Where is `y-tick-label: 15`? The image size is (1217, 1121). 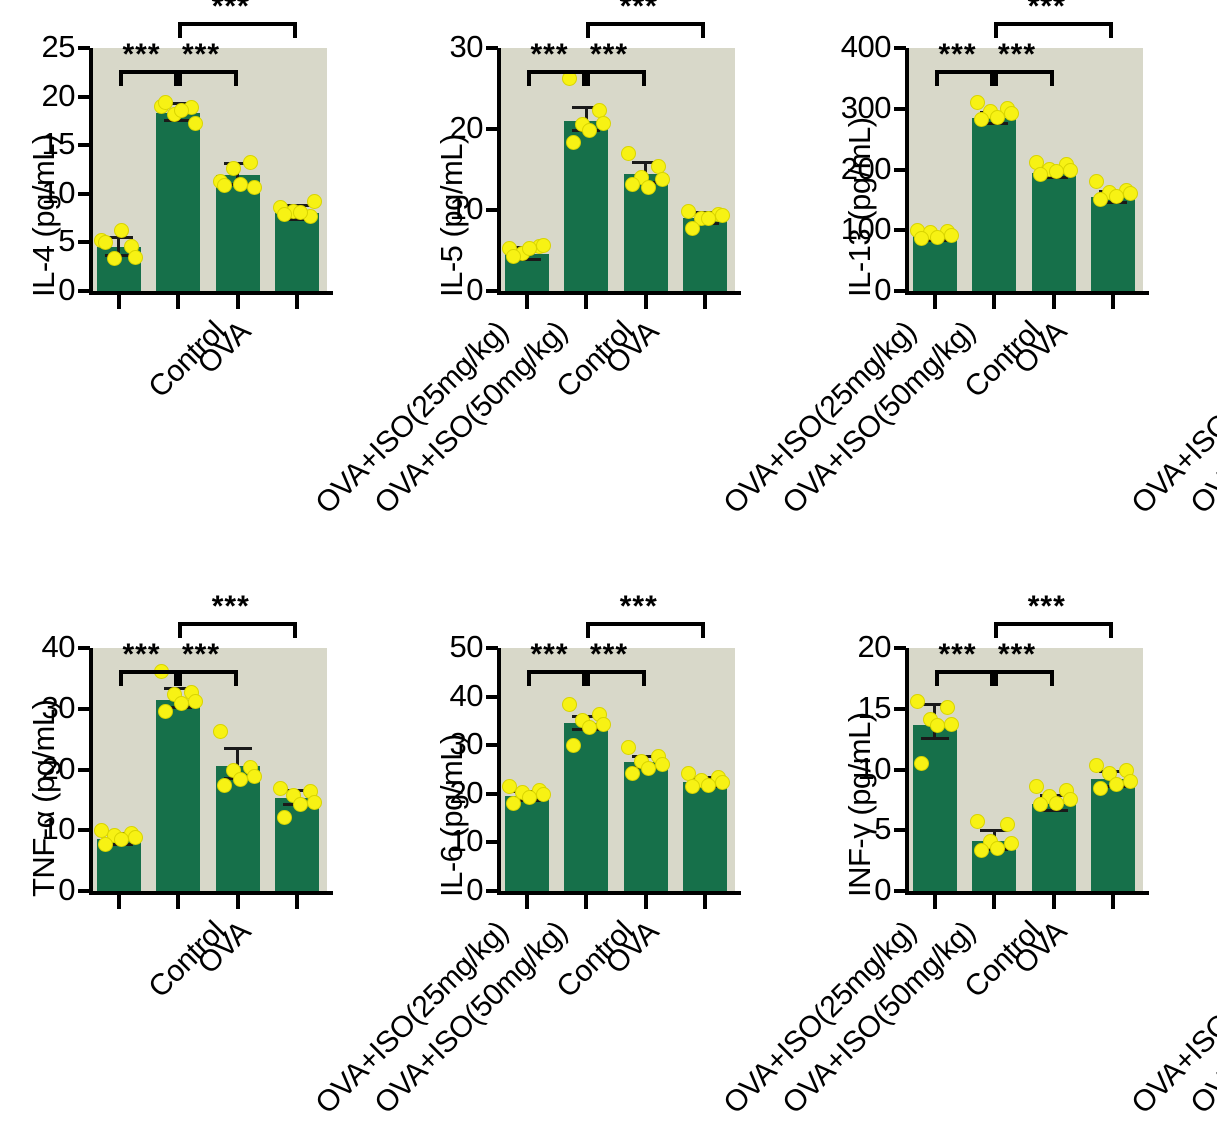 y-tick-label: 15 is located at coordinates (874, 707).